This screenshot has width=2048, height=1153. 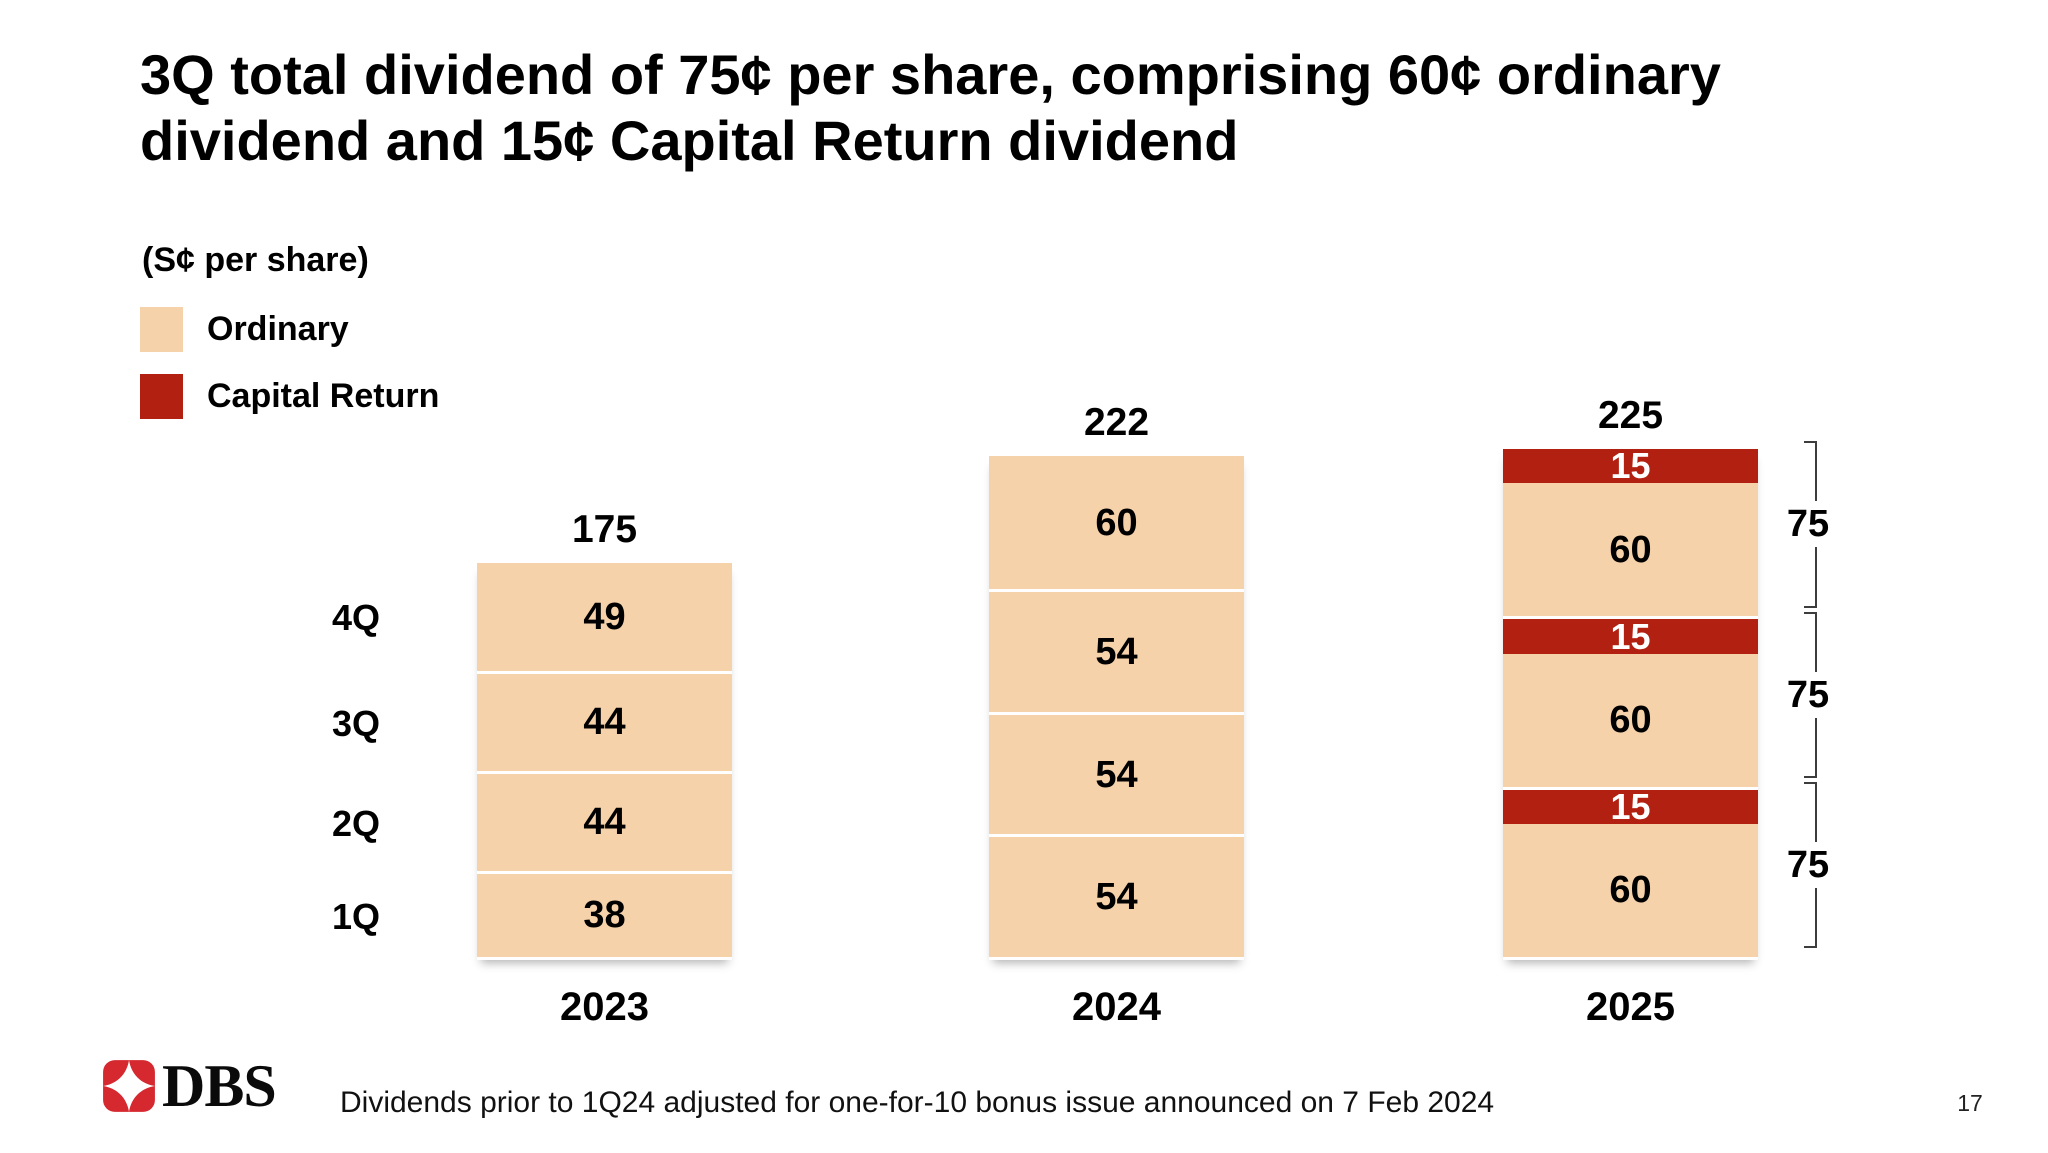 I want to click on bar-2024-segment-ordinary-3: 54, so click(x=1116, y=898).